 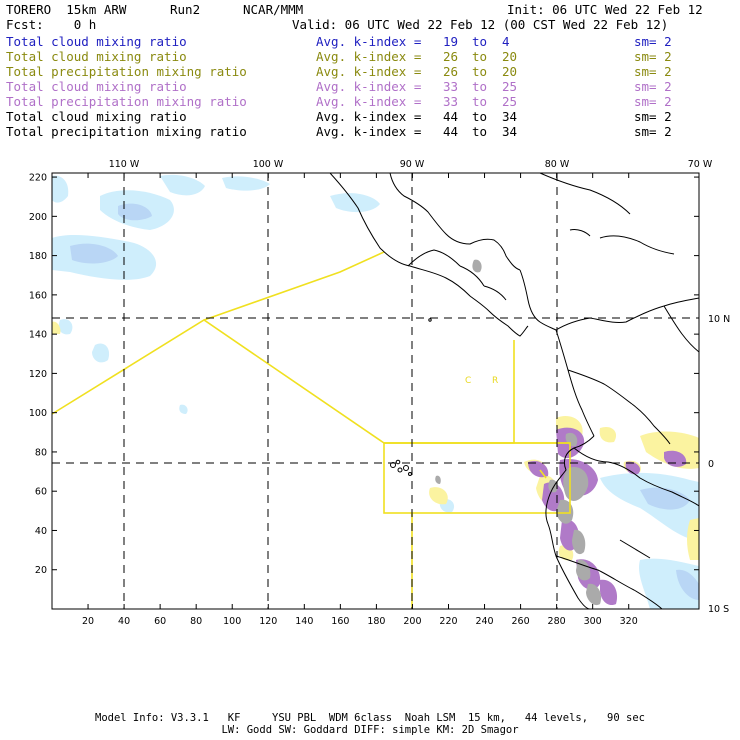 What do you see at coordinates (38, 335) in the screenshot?
I see `y-tick-label: 140` at bounding box center [38, 335].